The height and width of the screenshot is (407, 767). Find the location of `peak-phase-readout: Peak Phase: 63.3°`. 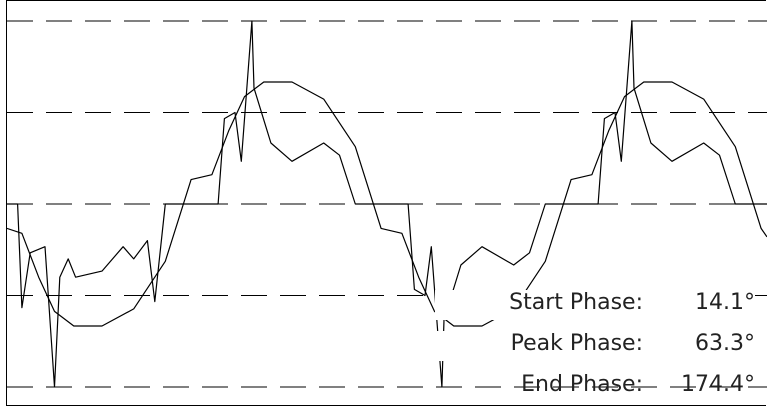

peak-phase-readout: Peak Phase: 63.3° is located at coordinates (595, 346).